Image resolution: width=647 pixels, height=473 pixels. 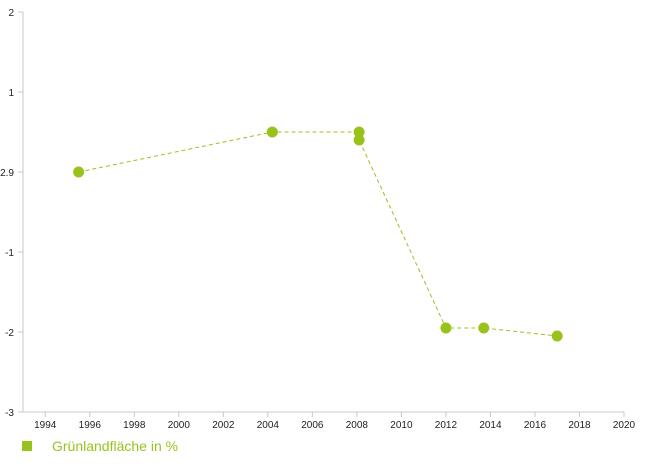 I want to click on x-tick-label: 2018, so click(x=579, y=425).